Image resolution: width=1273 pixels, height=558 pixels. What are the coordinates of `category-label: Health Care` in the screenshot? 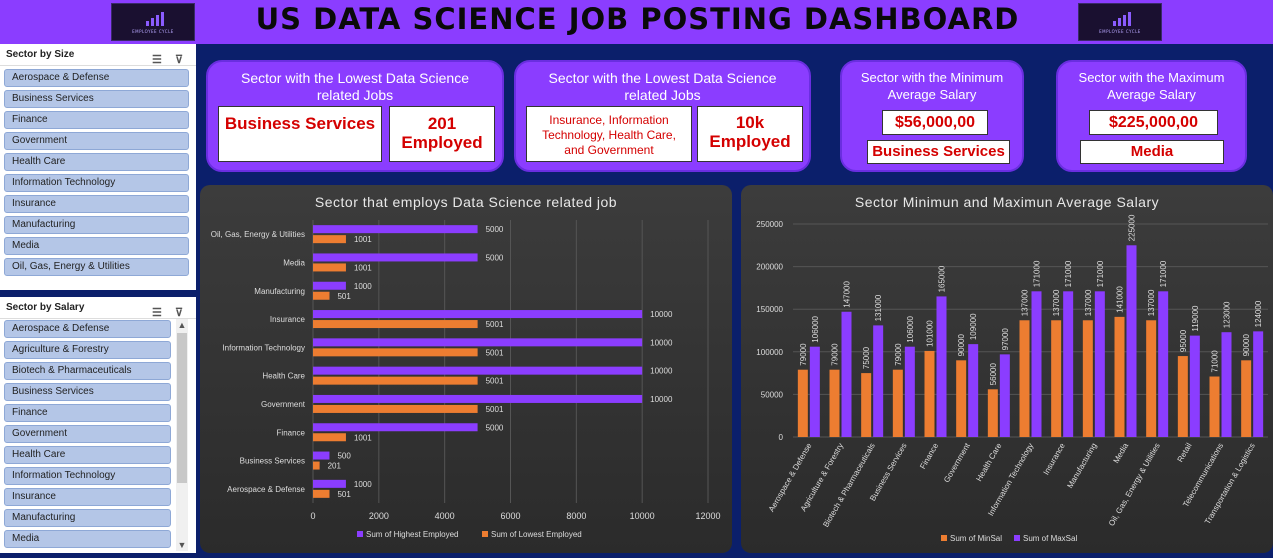 It's located at (283, 376).